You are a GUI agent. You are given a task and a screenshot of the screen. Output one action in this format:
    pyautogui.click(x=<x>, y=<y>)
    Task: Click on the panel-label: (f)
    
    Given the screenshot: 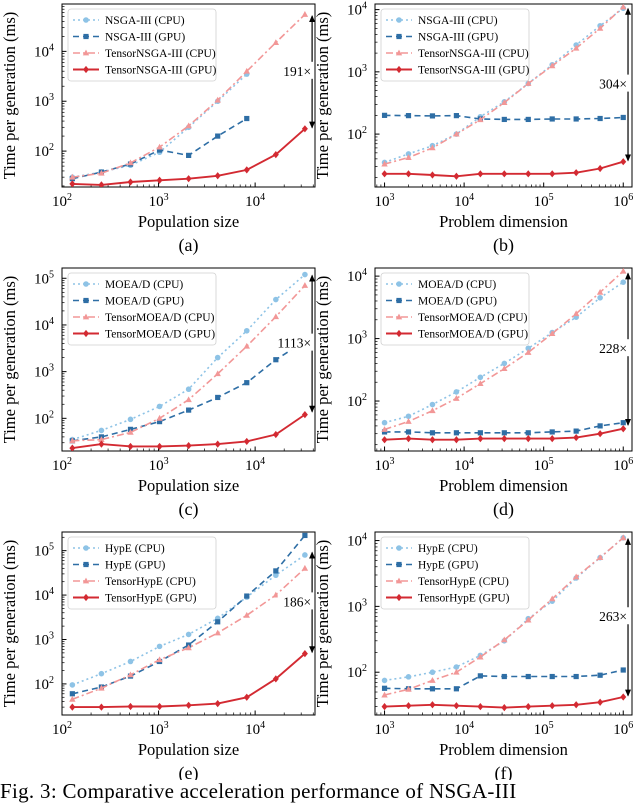 What is the action you would take?
    pyautogui.click(x=504, y=771)
    